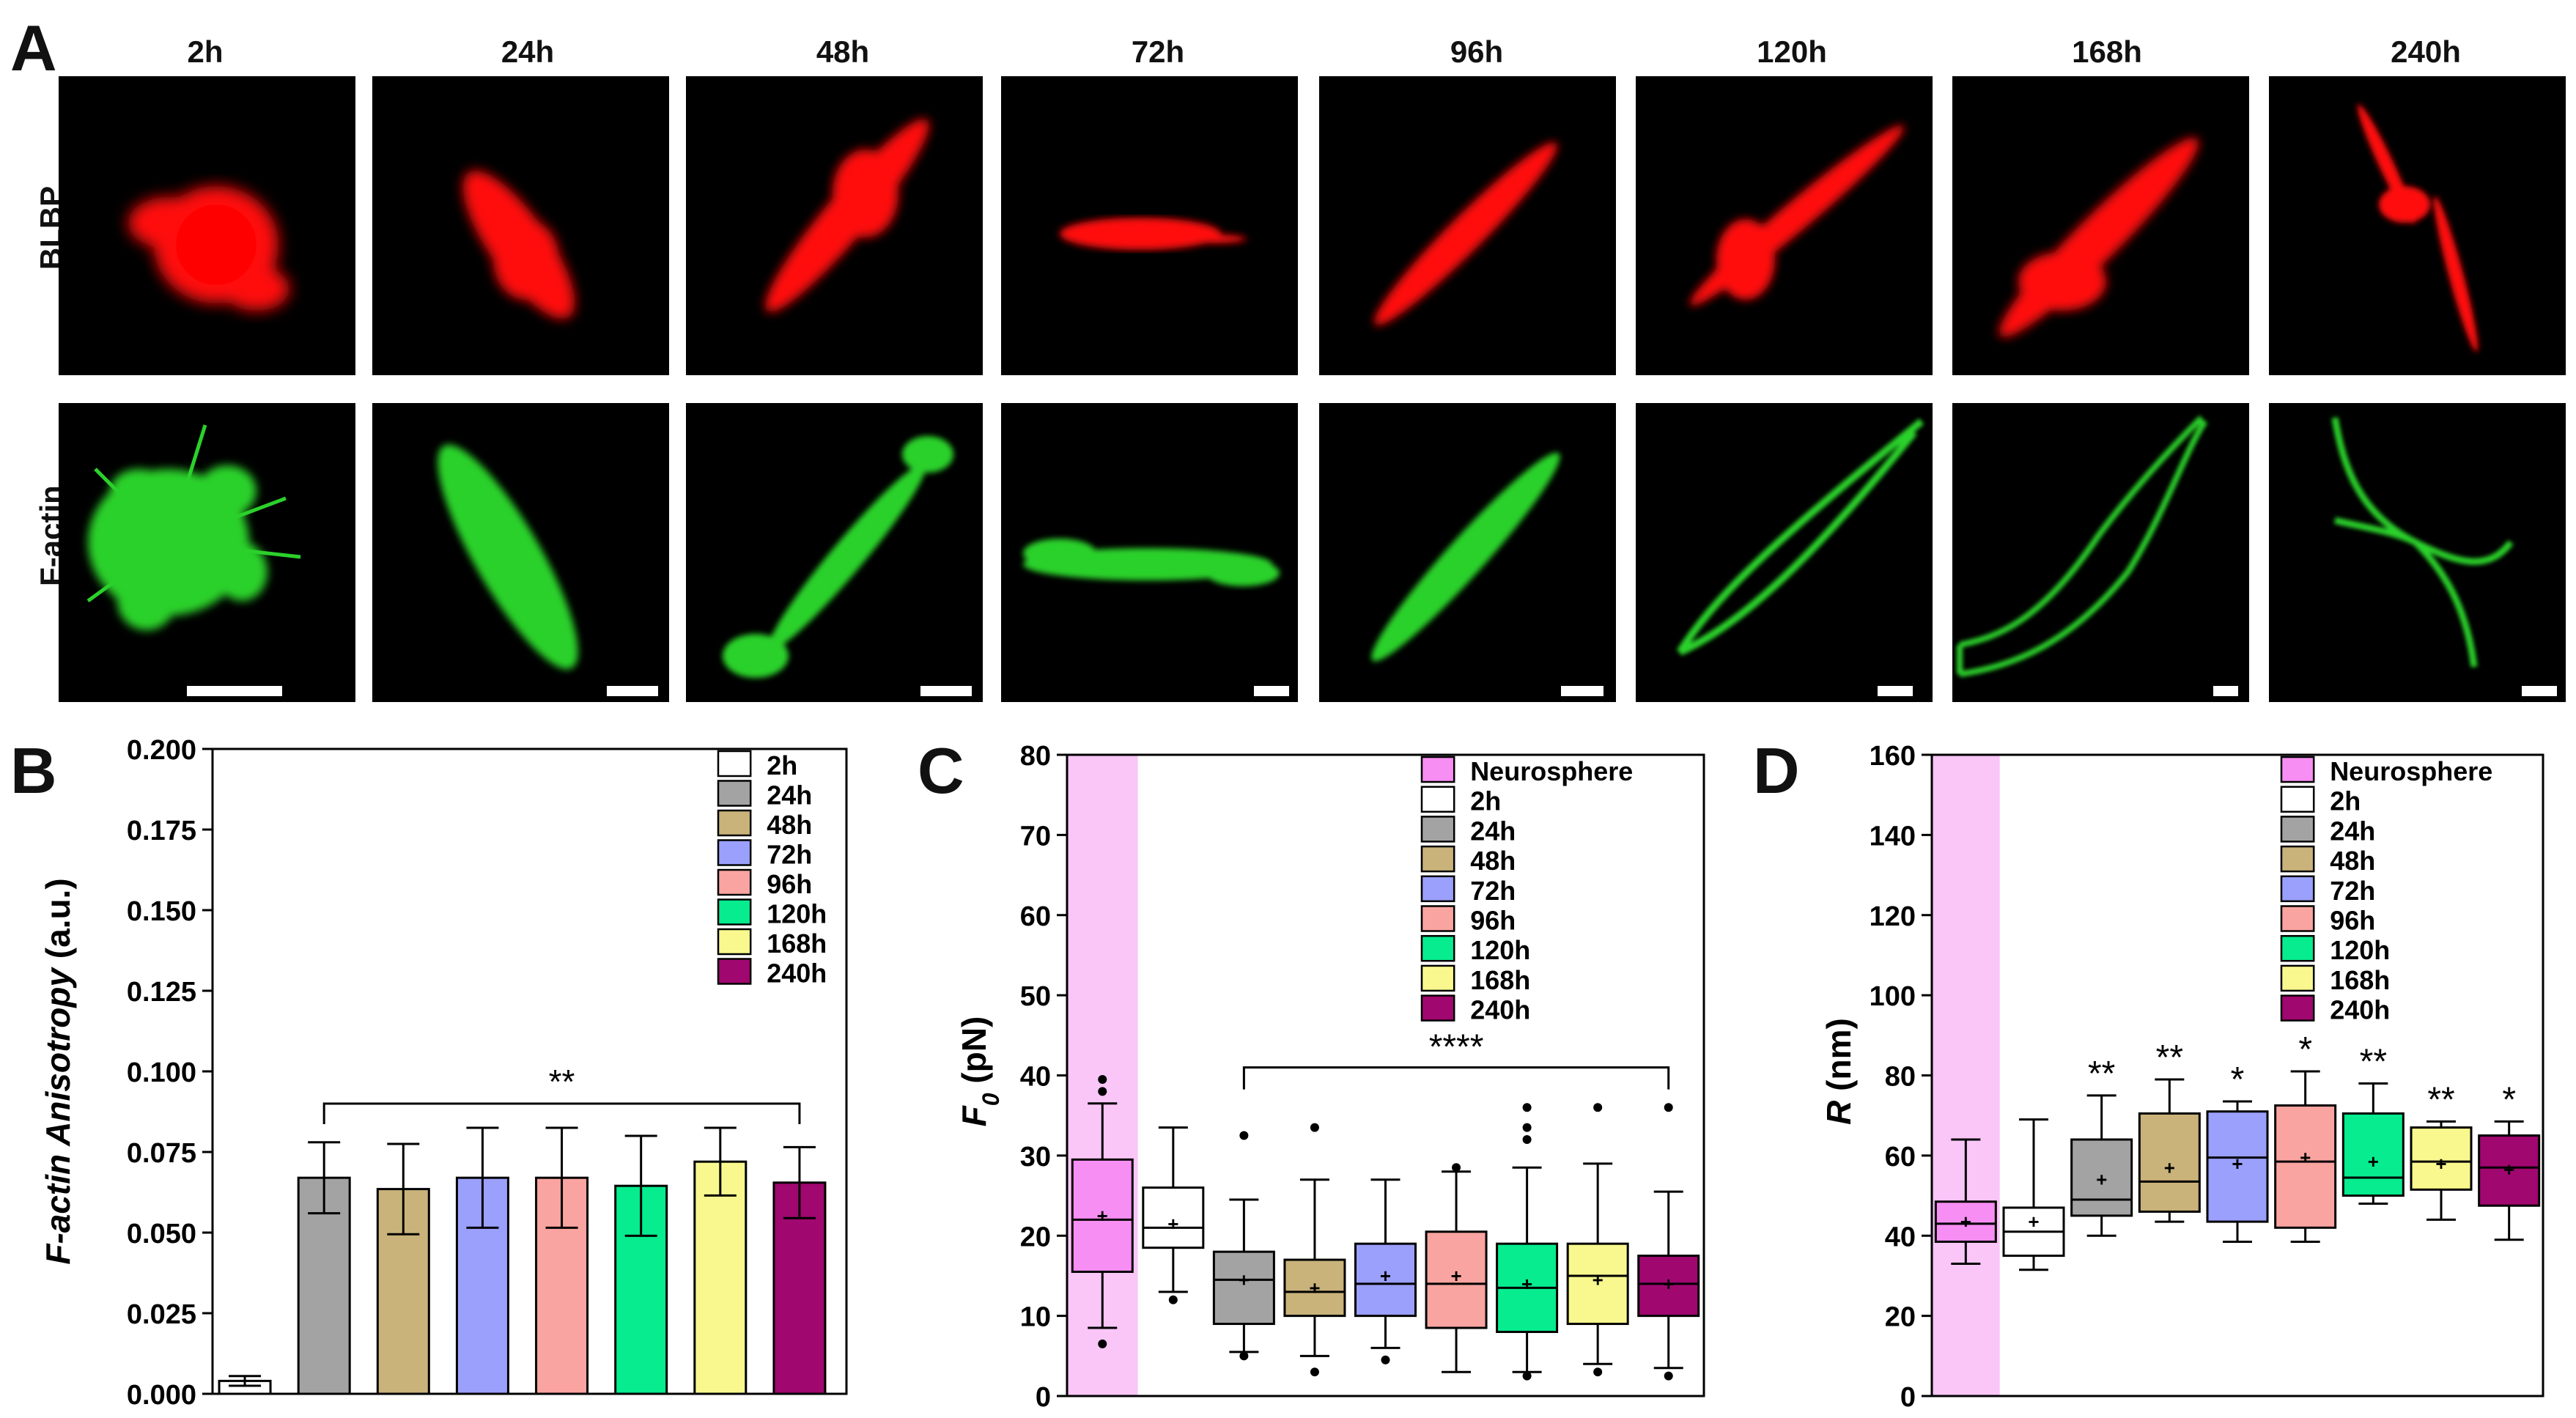  Describe the element at coordinates (1784, 225) in the screenshot. I see `micrograph-blbp-120h` at that location.